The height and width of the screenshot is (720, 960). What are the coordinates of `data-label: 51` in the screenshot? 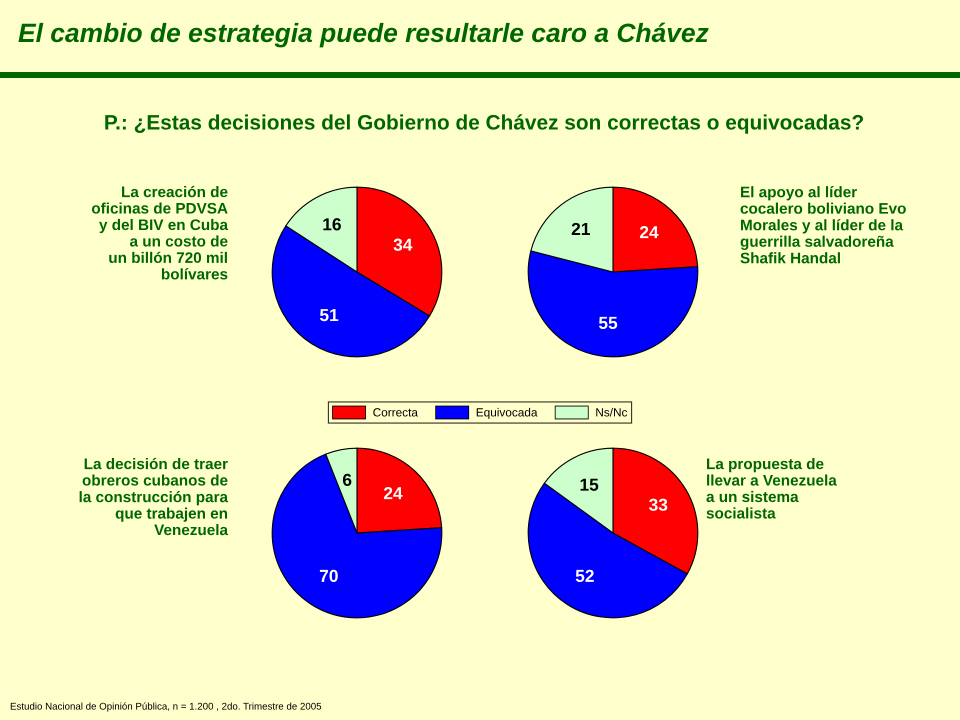 It's located at (329, 315).